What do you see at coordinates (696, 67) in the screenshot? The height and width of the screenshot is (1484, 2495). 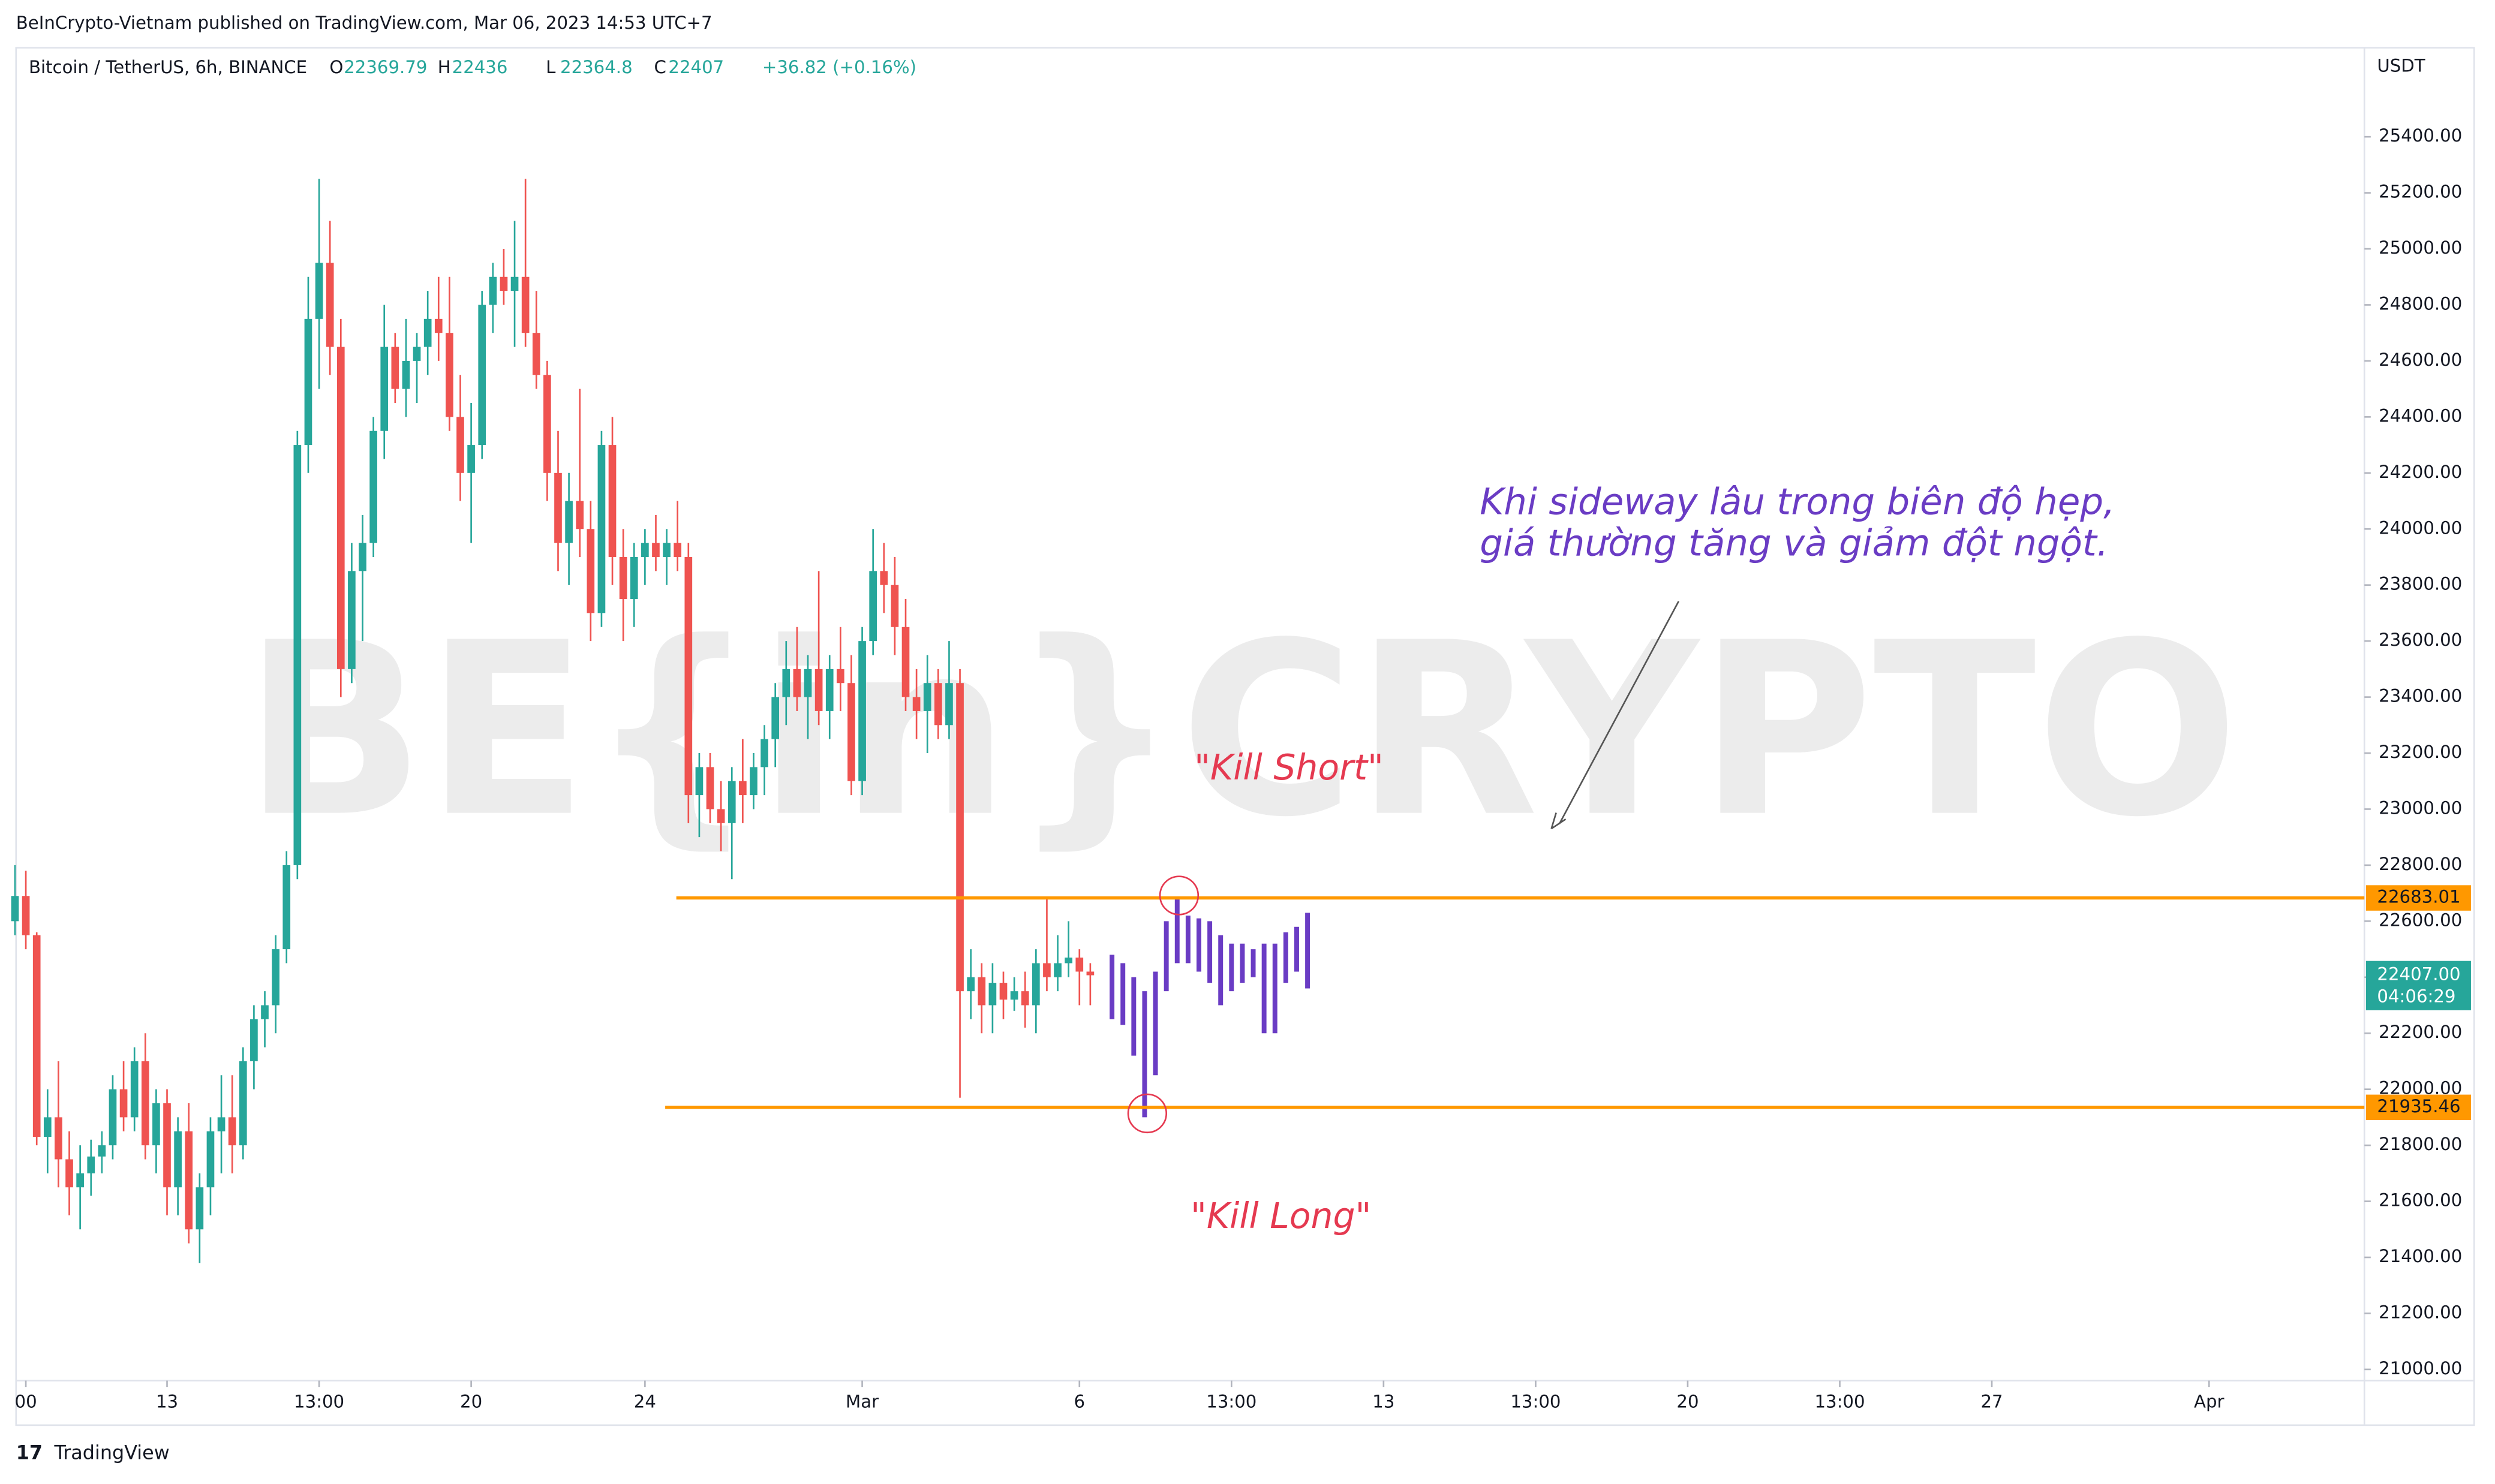 I see `ohlc-value: 22407` at bounding box center [696, 67].